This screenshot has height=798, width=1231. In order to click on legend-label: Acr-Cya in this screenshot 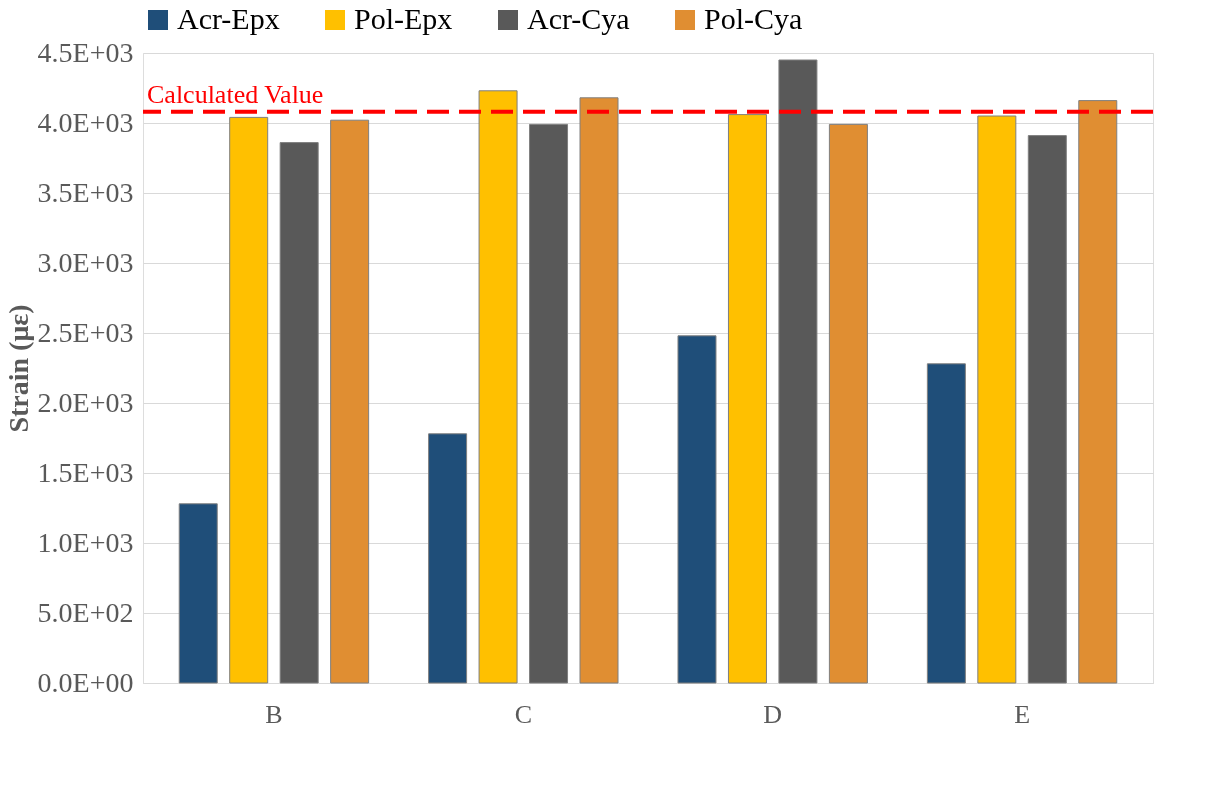, I will do `click(578, 18)`.